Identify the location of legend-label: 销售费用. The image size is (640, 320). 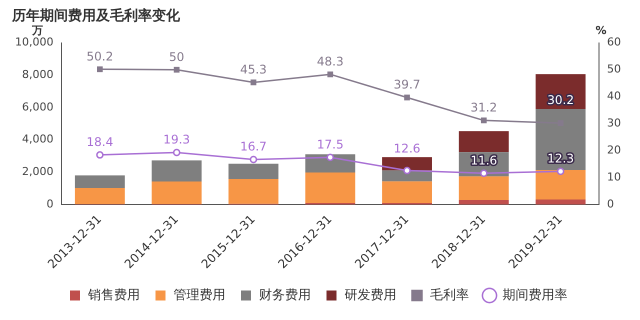
(113, 295).